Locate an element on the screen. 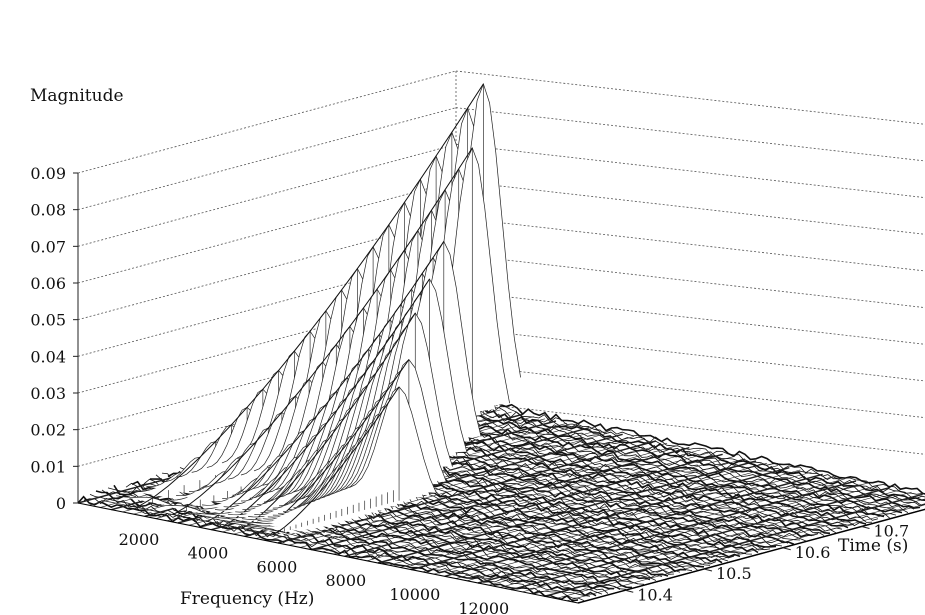 The height and width of the screenshot is (615, 925). ridge-2-crest is located at coordinates (326, 381).